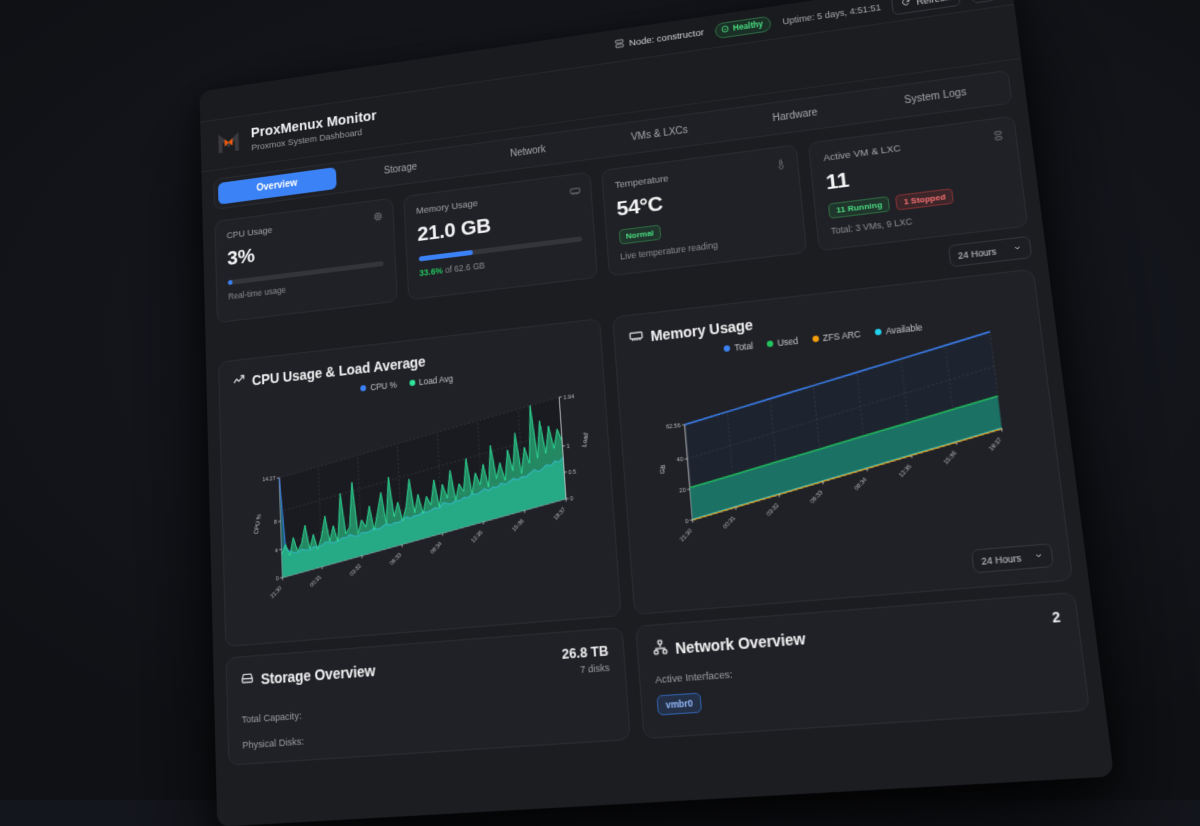 The image size is (1200, 826). Describe the element at coordinates (247, 679) in the screenshot. I see `hard-drive-icon` at that location.